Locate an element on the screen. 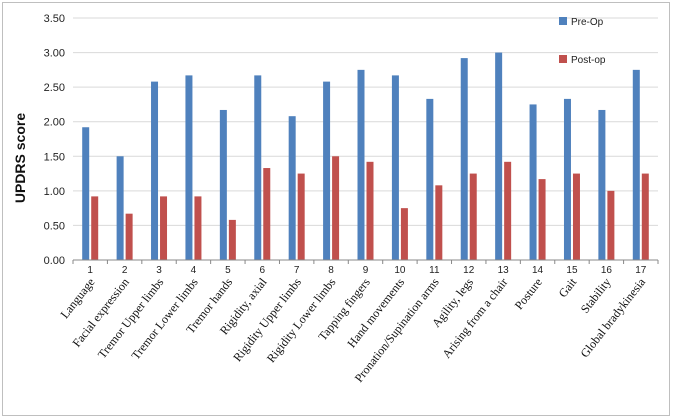 The image size is (674, 420). x-category-label: Global bradykinesia is located at coordinates (612, 318).